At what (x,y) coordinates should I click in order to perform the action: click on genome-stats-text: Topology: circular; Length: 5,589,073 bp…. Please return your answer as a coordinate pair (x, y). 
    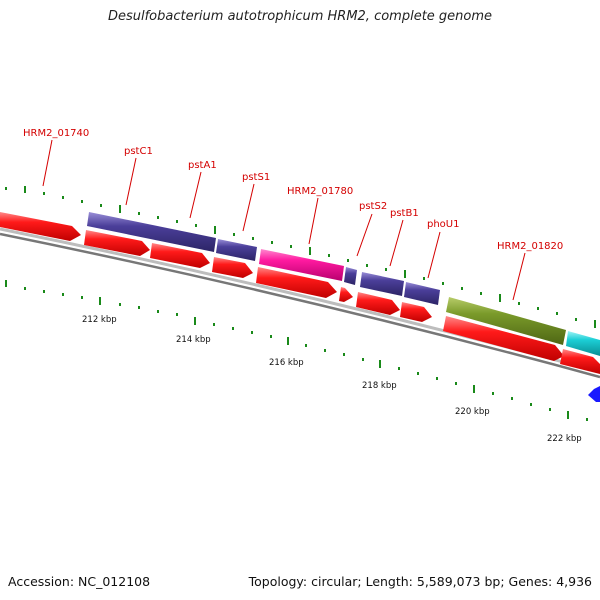
    Looking at the image, I should click on (420, 581).